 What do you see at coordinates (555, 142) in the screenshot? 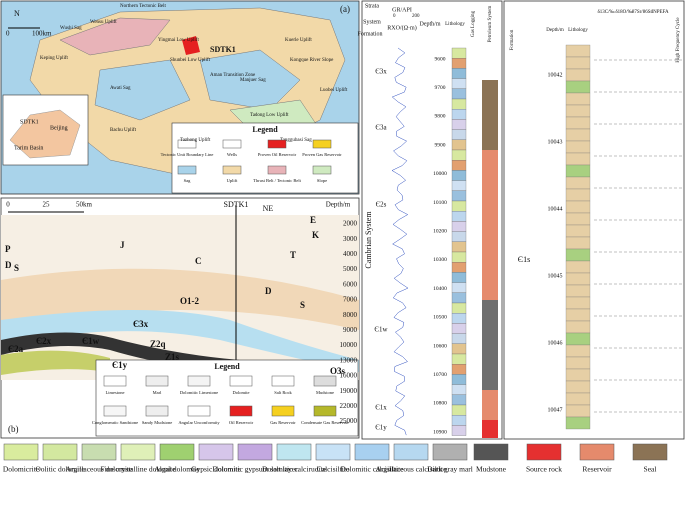
I see `label: 10043` at bounding box center [555, 142].